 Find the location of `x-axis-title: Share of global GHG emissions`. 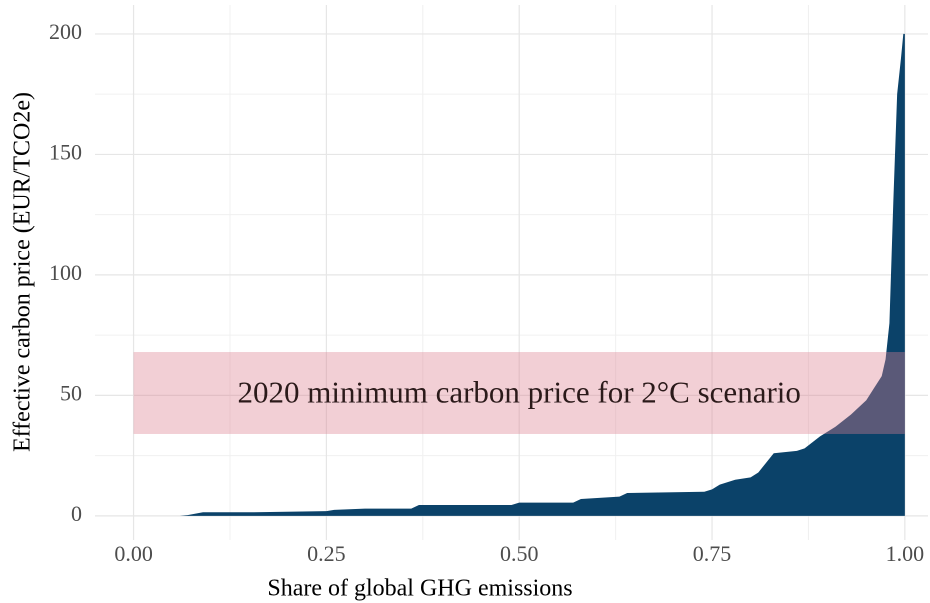

x-axis-title: Share of global GHG emissions is located at coordinates (419, 589).